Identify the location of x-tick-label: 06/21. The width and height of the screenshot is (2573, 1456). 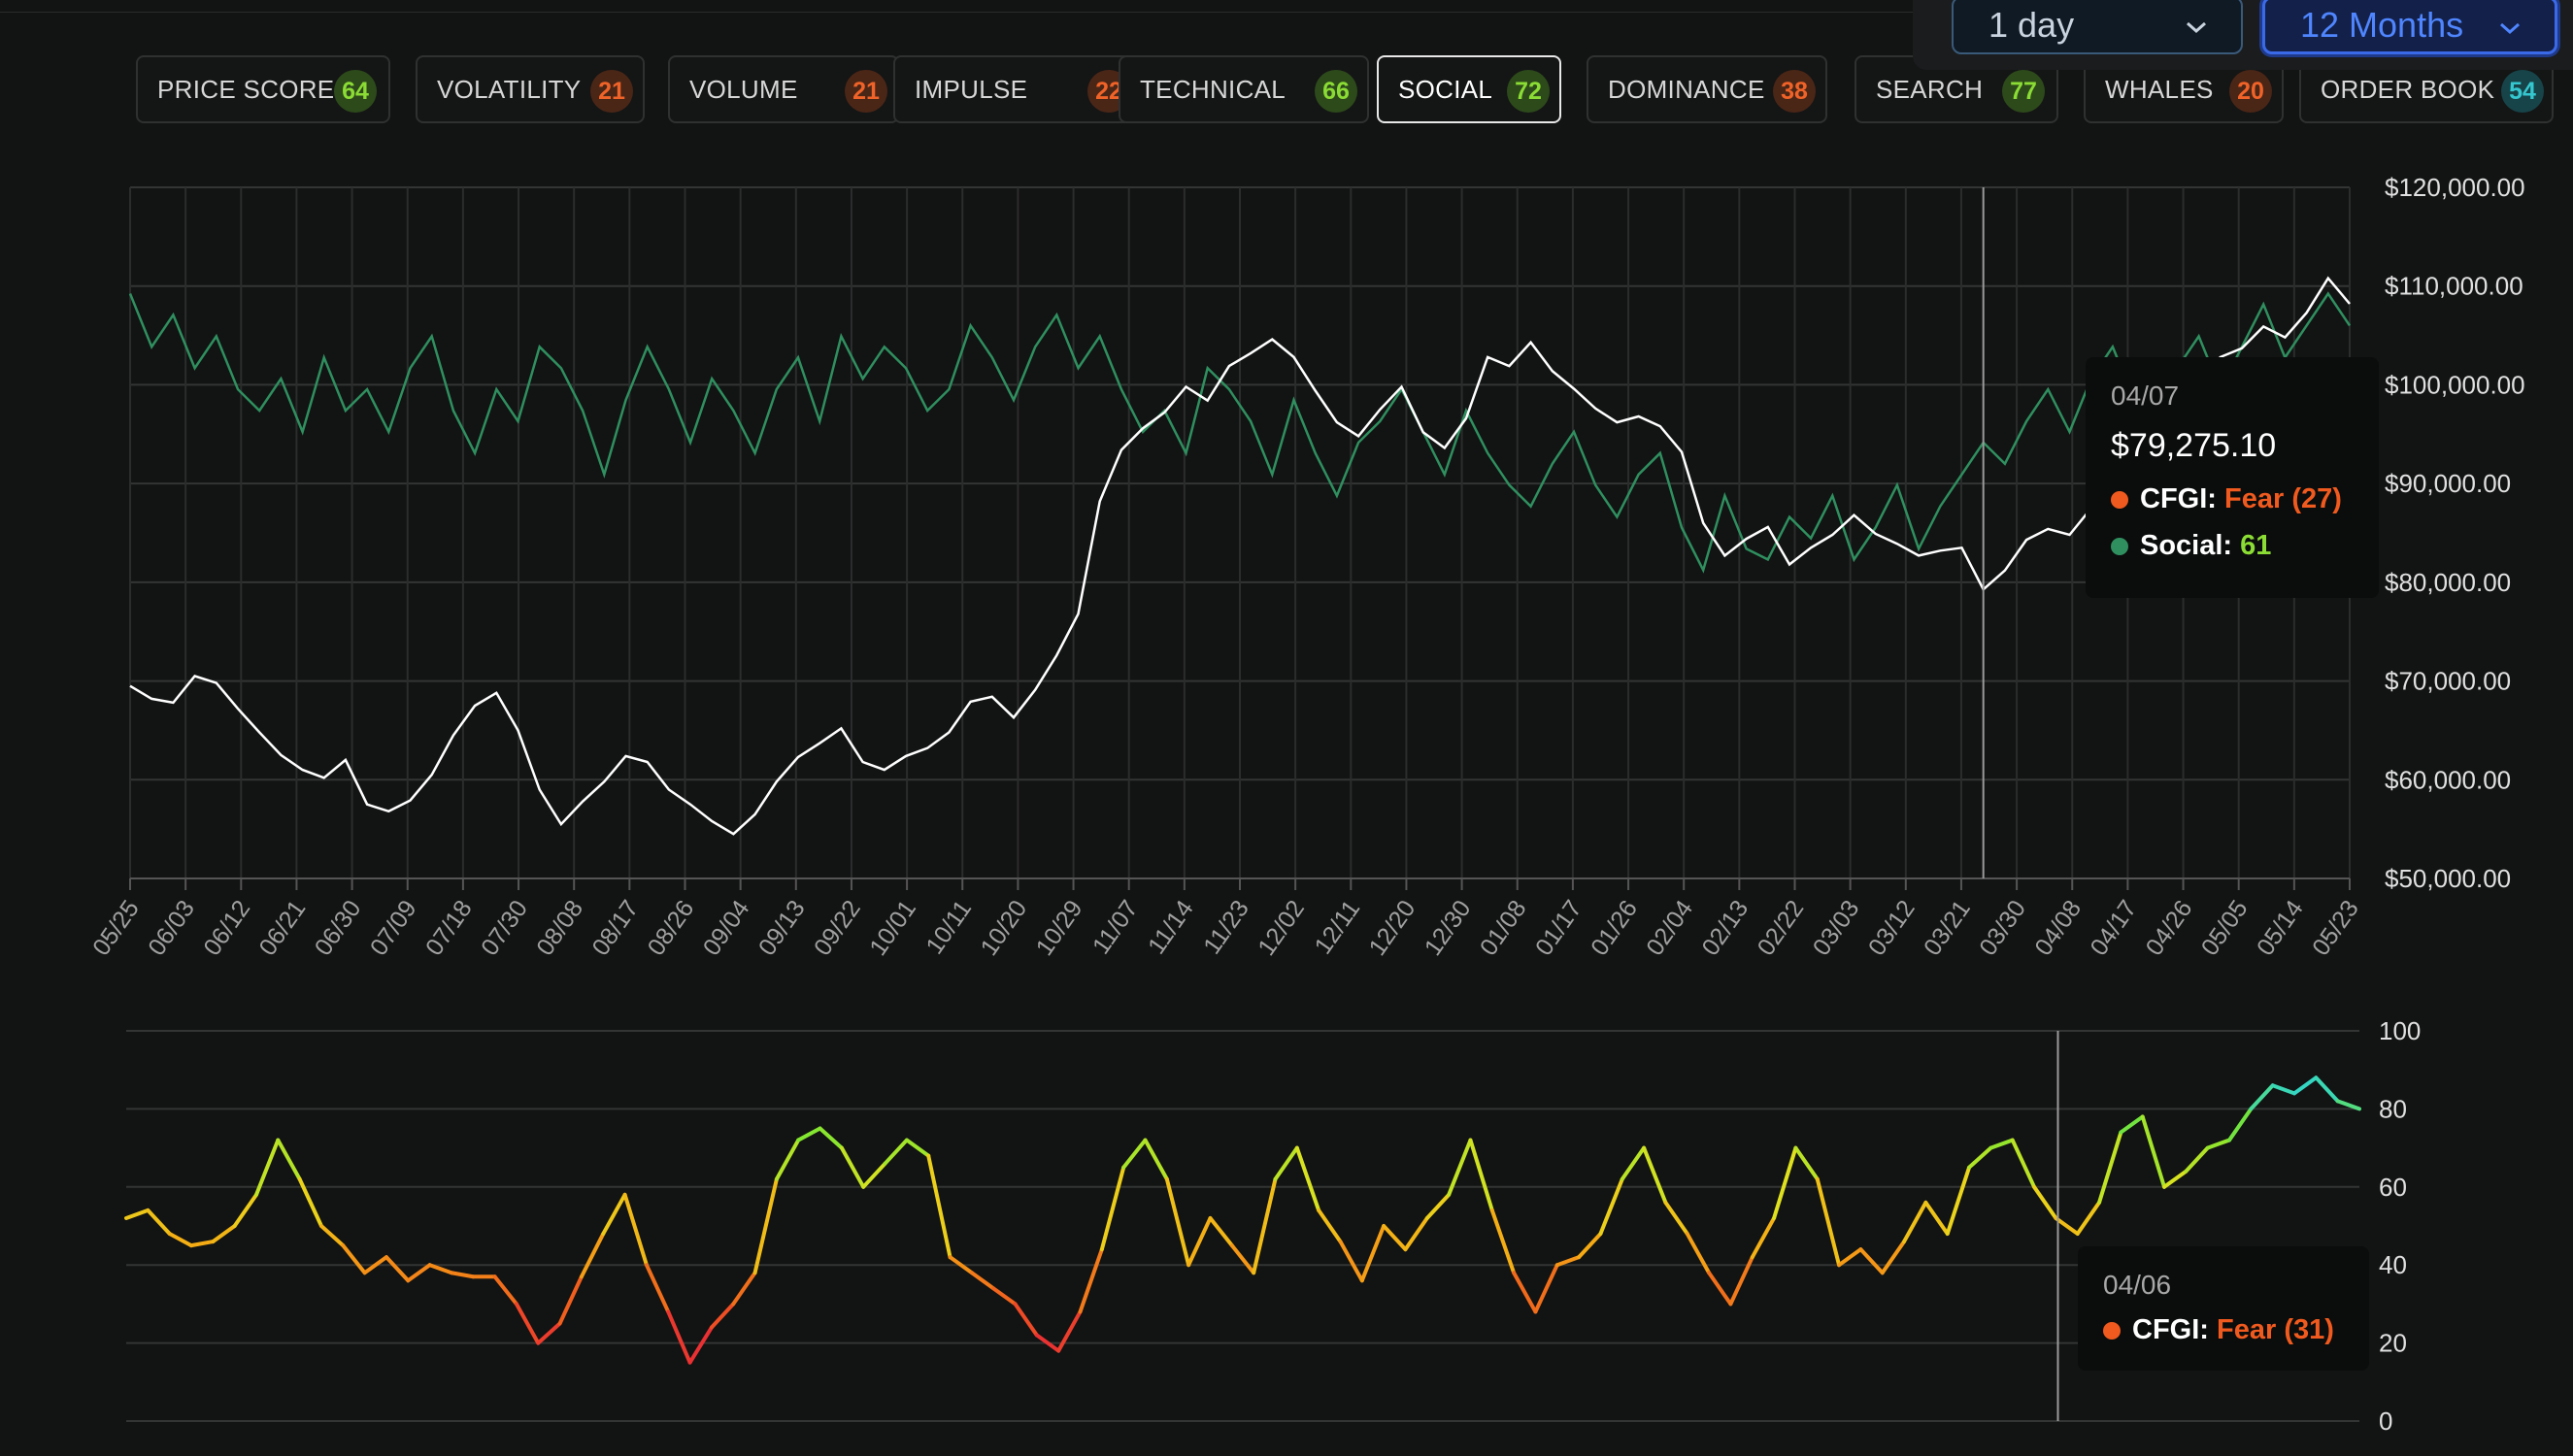
(283, 927).